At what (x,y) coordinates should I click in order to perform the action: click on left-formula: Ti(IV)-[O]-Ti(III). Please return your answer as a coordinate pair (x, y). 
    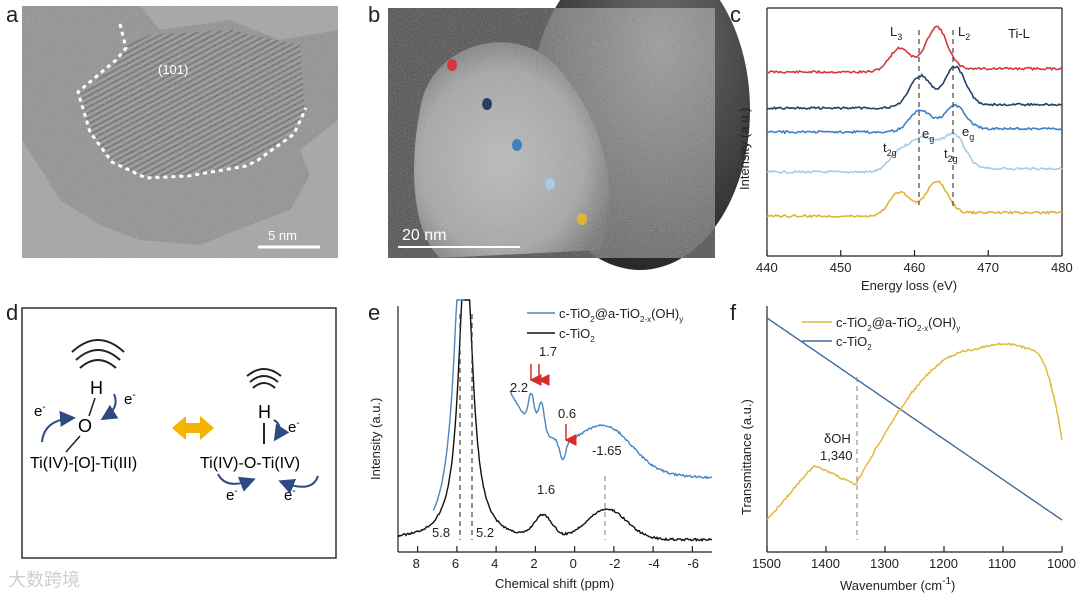
    Looking at the image, I should click on (83, 463).